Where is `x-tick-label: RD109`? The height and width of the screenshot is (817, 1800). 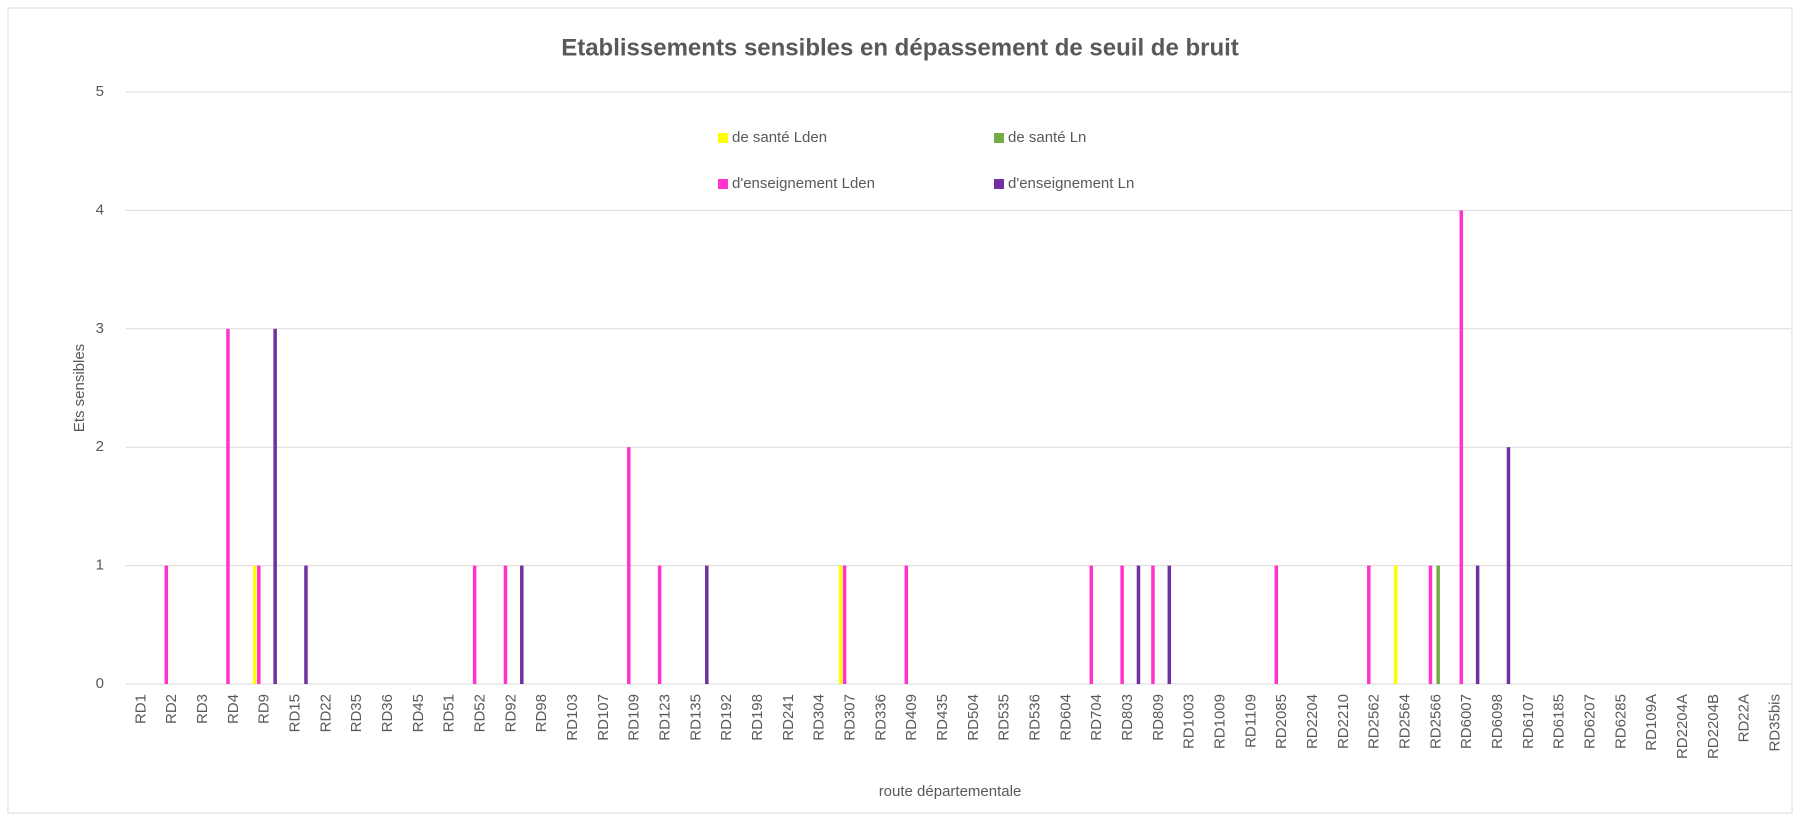
x-tick-label: RD109 is located at coordinates (634, 717).